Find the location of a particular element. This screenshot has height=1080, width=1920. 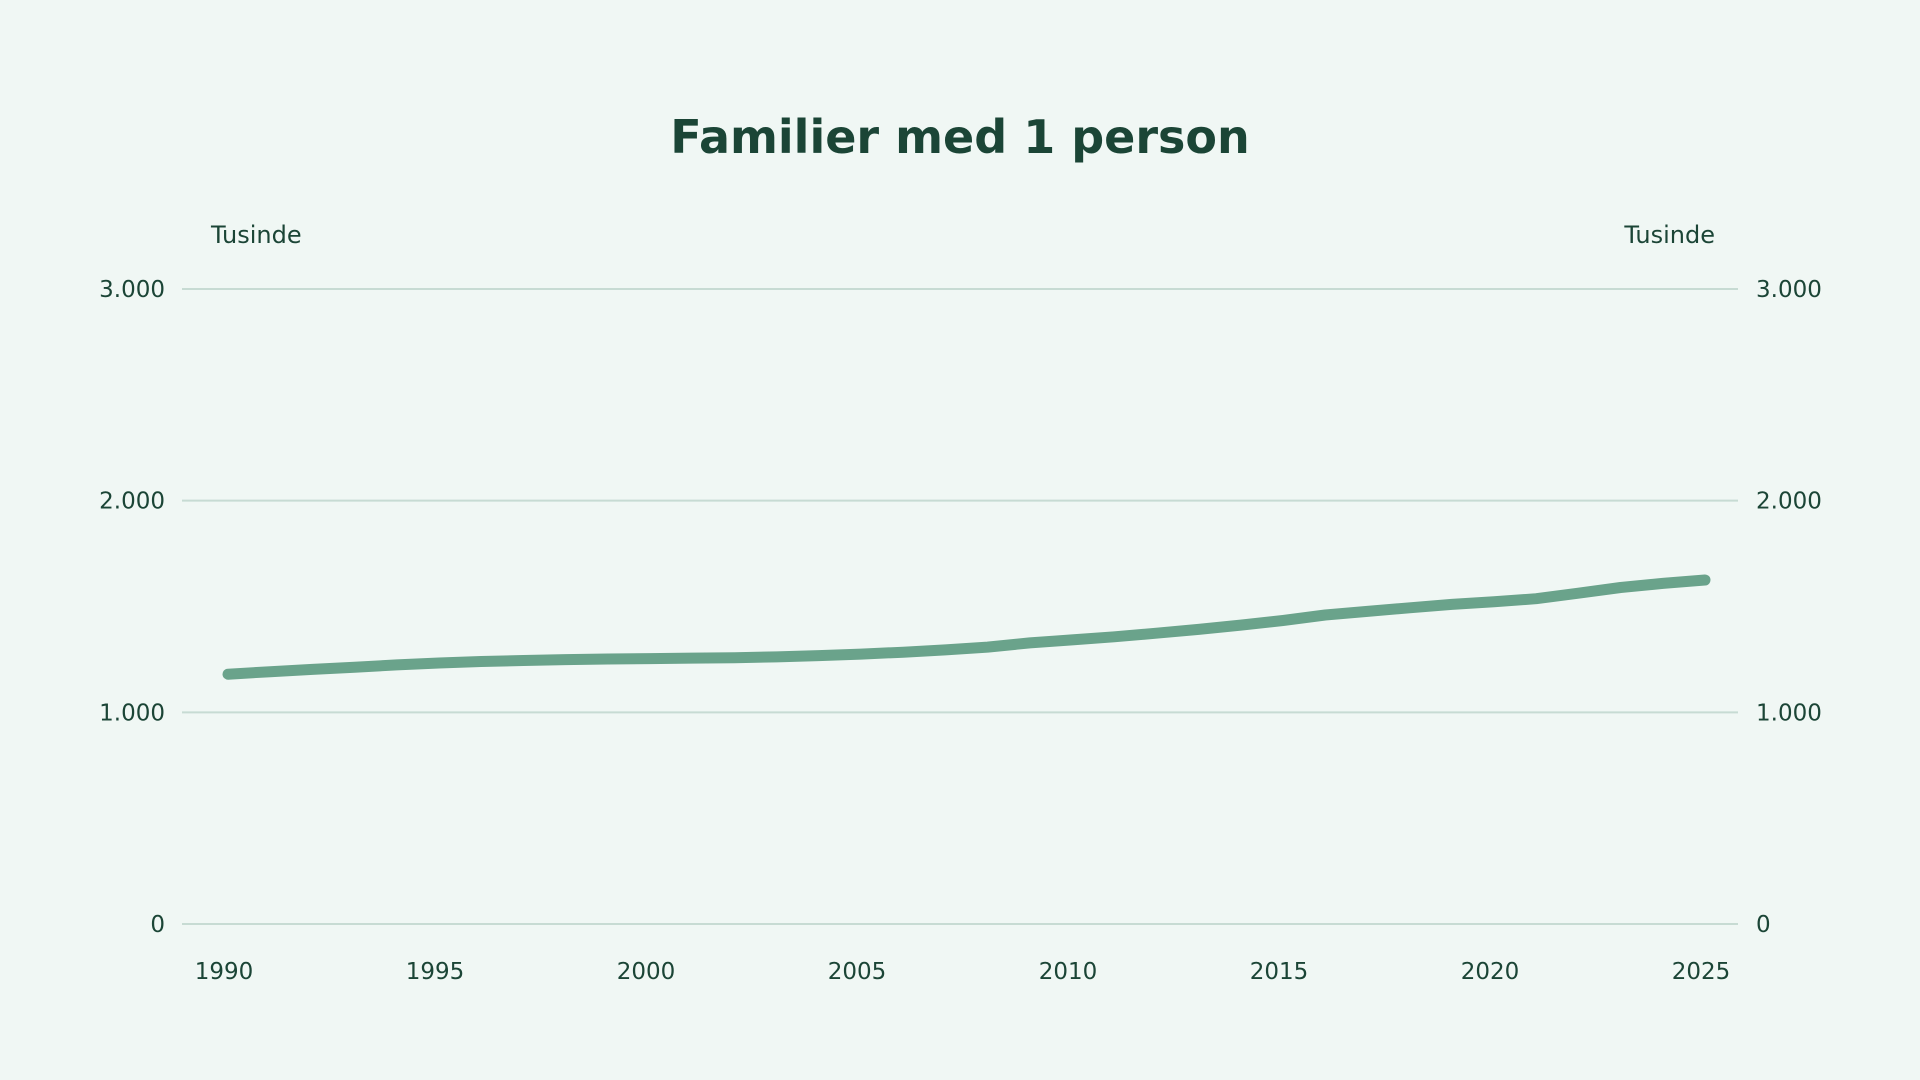

x-tick-label: 1995 is located at coordinates (435, 972).